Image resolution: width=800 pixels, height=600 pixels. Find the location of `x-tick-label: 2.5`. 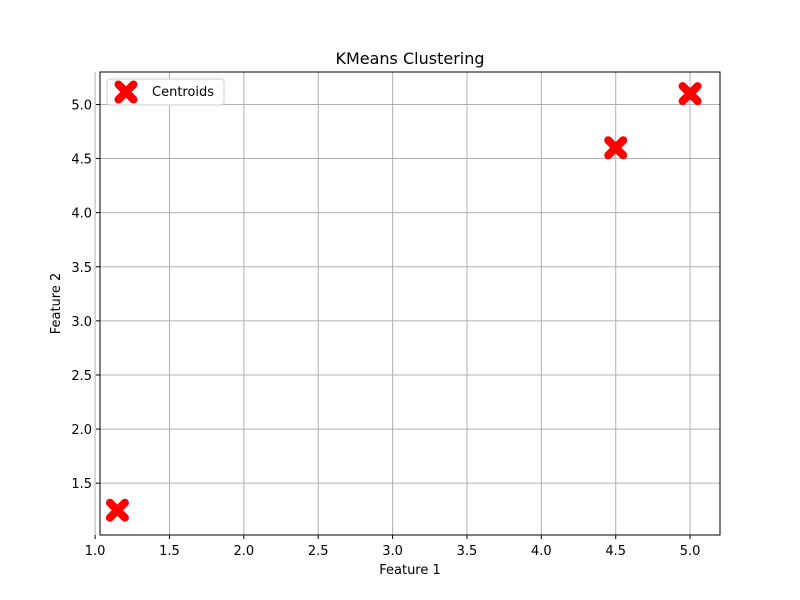

x-tick-label: 2.5 is located at coordinates (318, 551).